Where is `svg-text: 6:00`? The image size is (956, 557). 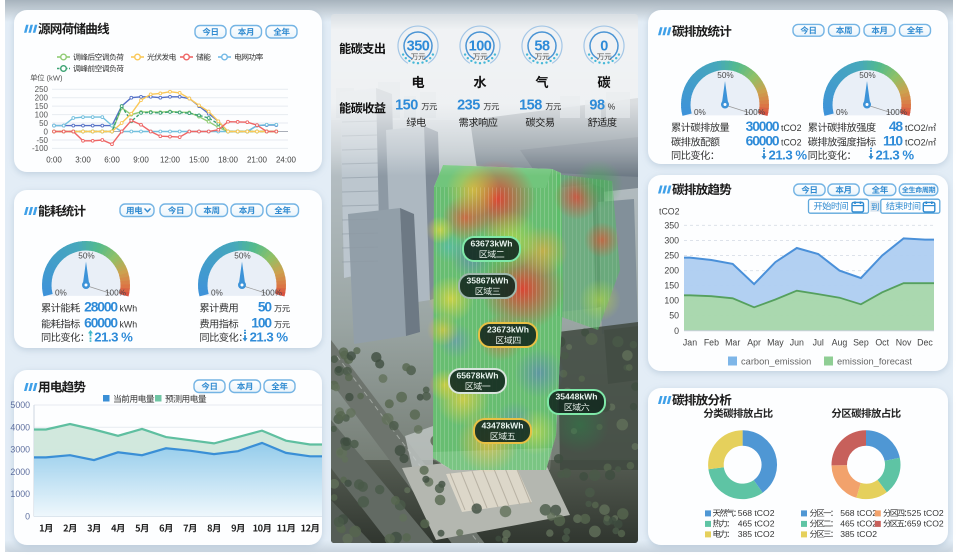 svg-text: 6:00 is located at coordinates (112, 160).